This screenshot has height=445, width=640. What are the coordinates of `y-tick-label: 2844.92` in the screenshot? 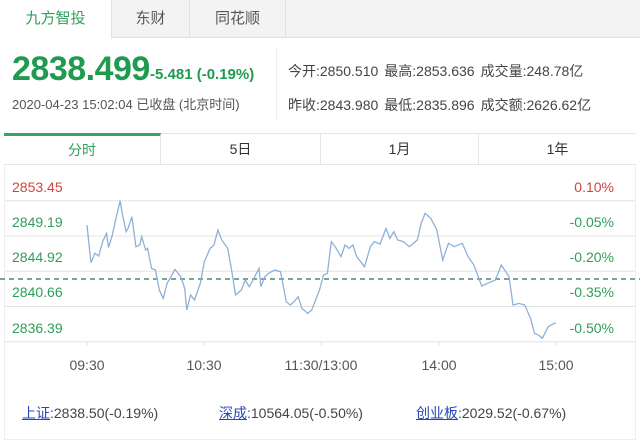 It's located at (37, 257).